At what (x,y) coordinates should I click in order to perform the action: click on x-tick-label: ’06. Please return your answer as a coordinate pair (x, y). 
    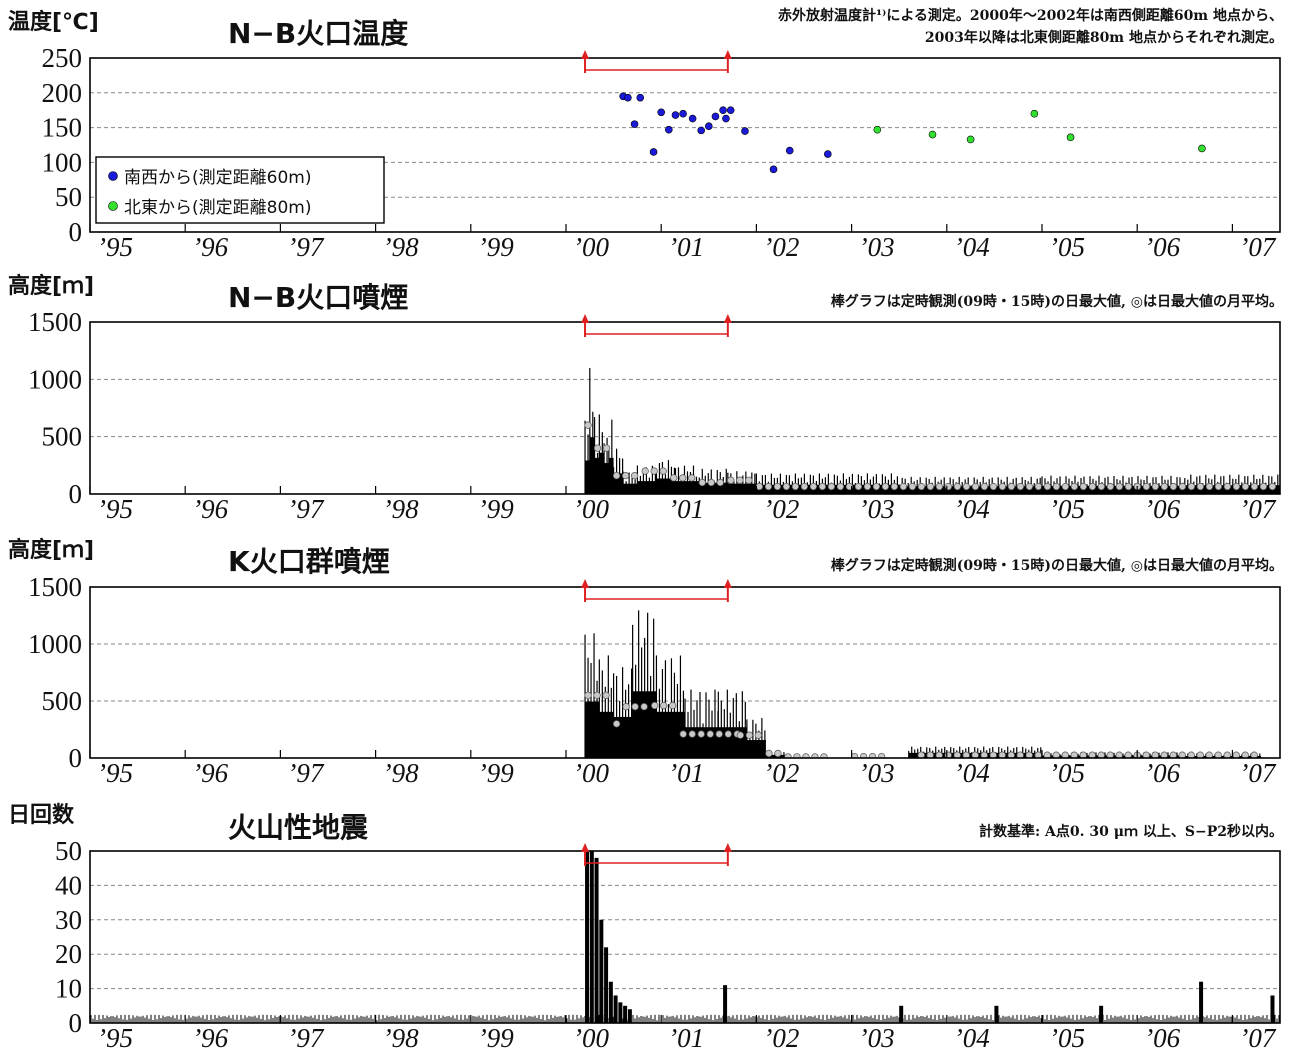
    Looking at the image, I should click on (1162, 773).